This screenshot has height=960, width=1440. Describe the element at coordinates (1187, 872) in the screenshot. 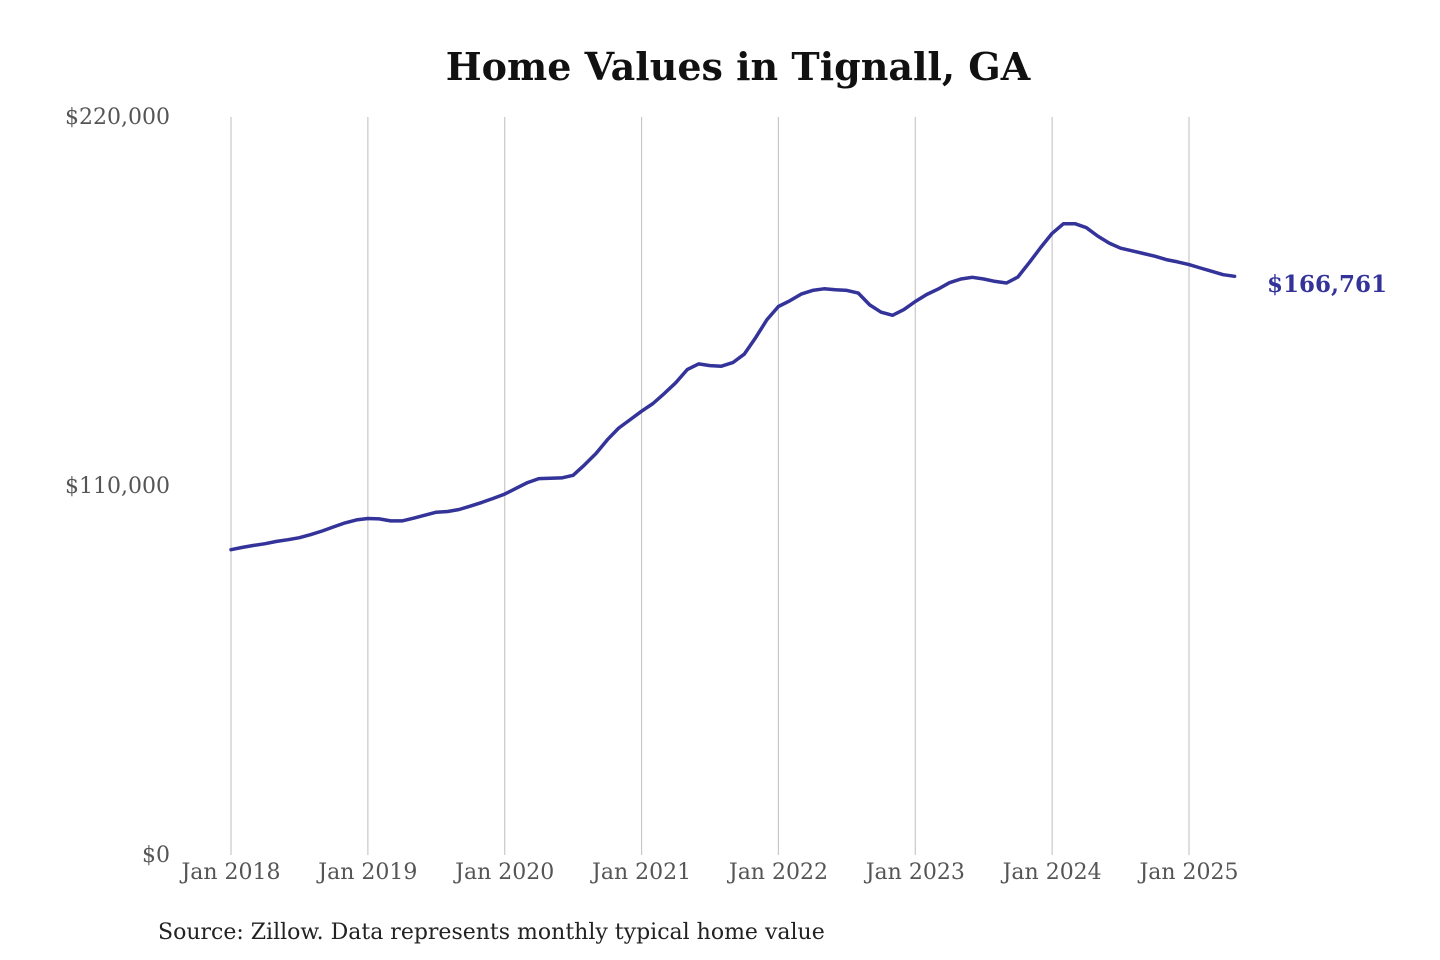

I see `x-tick-label: Jan 2025` at that location.